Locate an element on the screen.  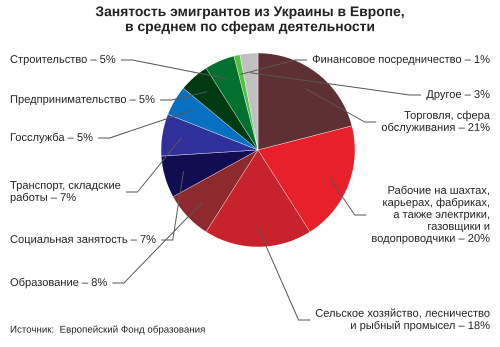
slice-label: Предпринимательство – 5% is located at coordinates (82, 100).